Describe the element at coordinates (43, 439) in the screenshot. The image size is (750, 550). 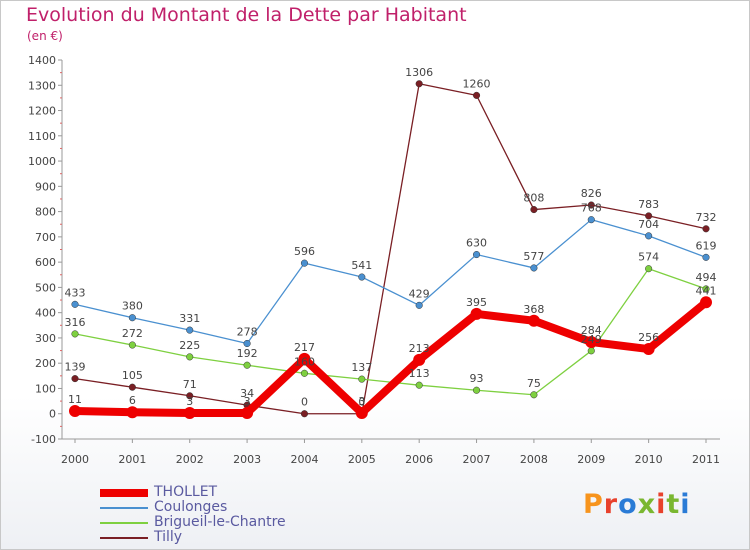
I see `y-tick-label: -100` at that location.